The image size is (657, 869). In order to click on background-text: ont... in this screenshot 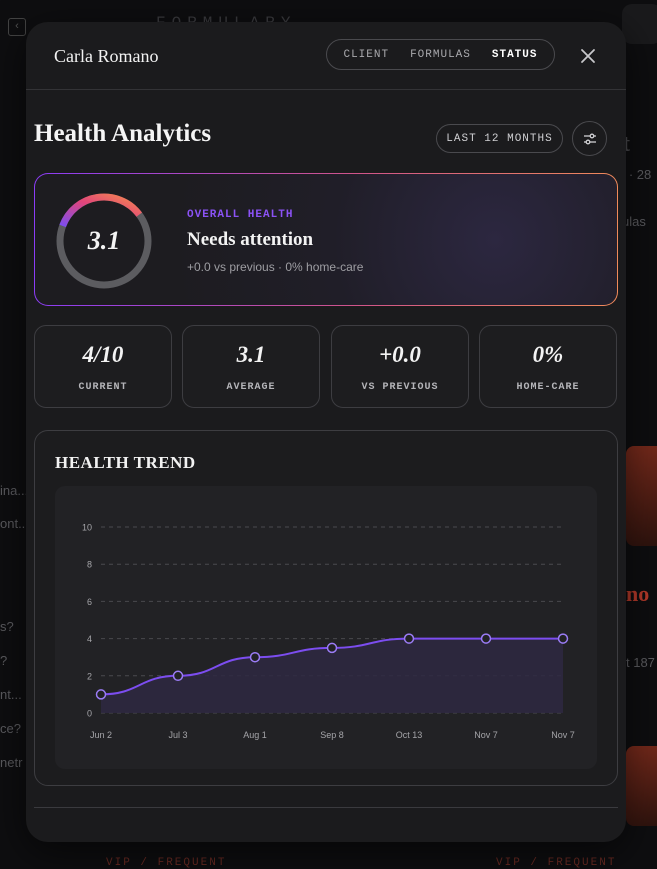, I will do `click(14, 523)`.